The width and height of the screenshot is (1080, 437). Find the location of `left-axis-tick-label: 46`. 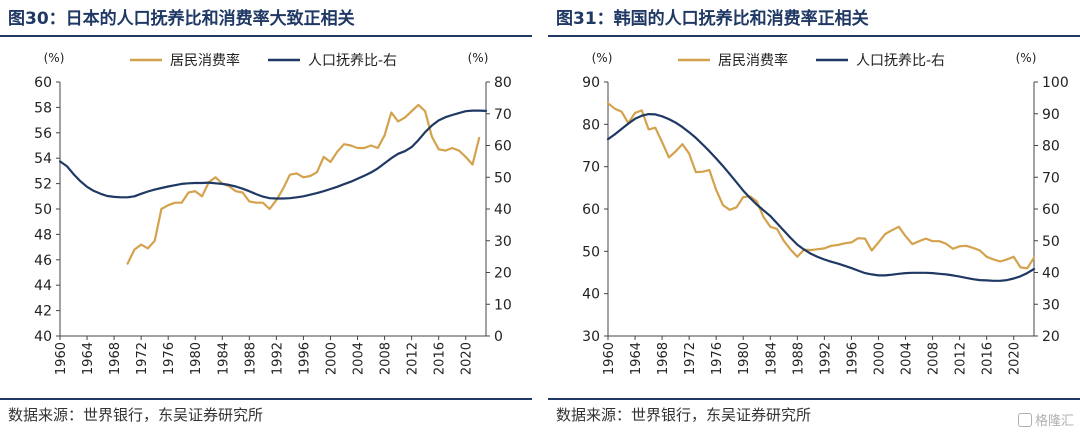

left-axis-tick-label: 46 is located at coordinates (43, 261).